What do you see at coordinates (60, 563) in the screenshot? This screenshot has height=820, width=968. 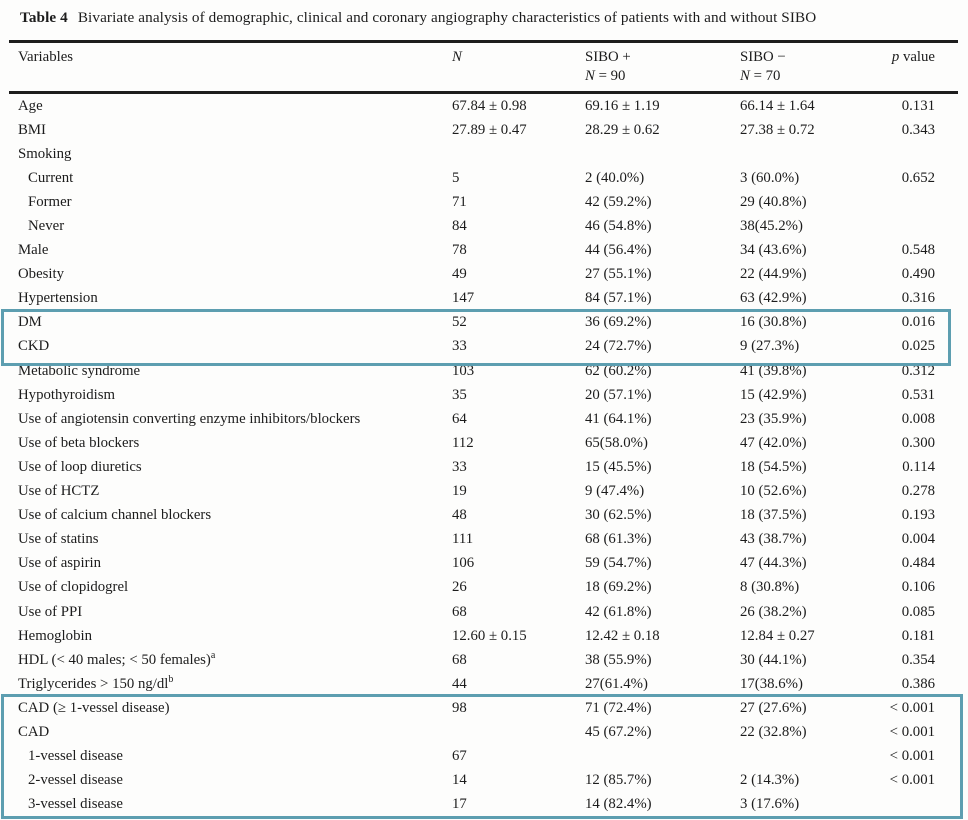 I see `row-label: Use of aspirin` at bounding box center [60, 563].